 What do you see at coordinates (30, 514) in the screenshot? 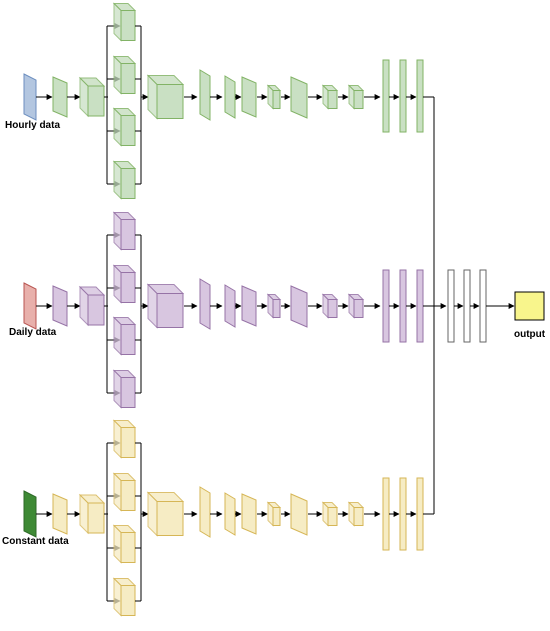
I see `constant-input-slab` at bounding box center [30, 514].